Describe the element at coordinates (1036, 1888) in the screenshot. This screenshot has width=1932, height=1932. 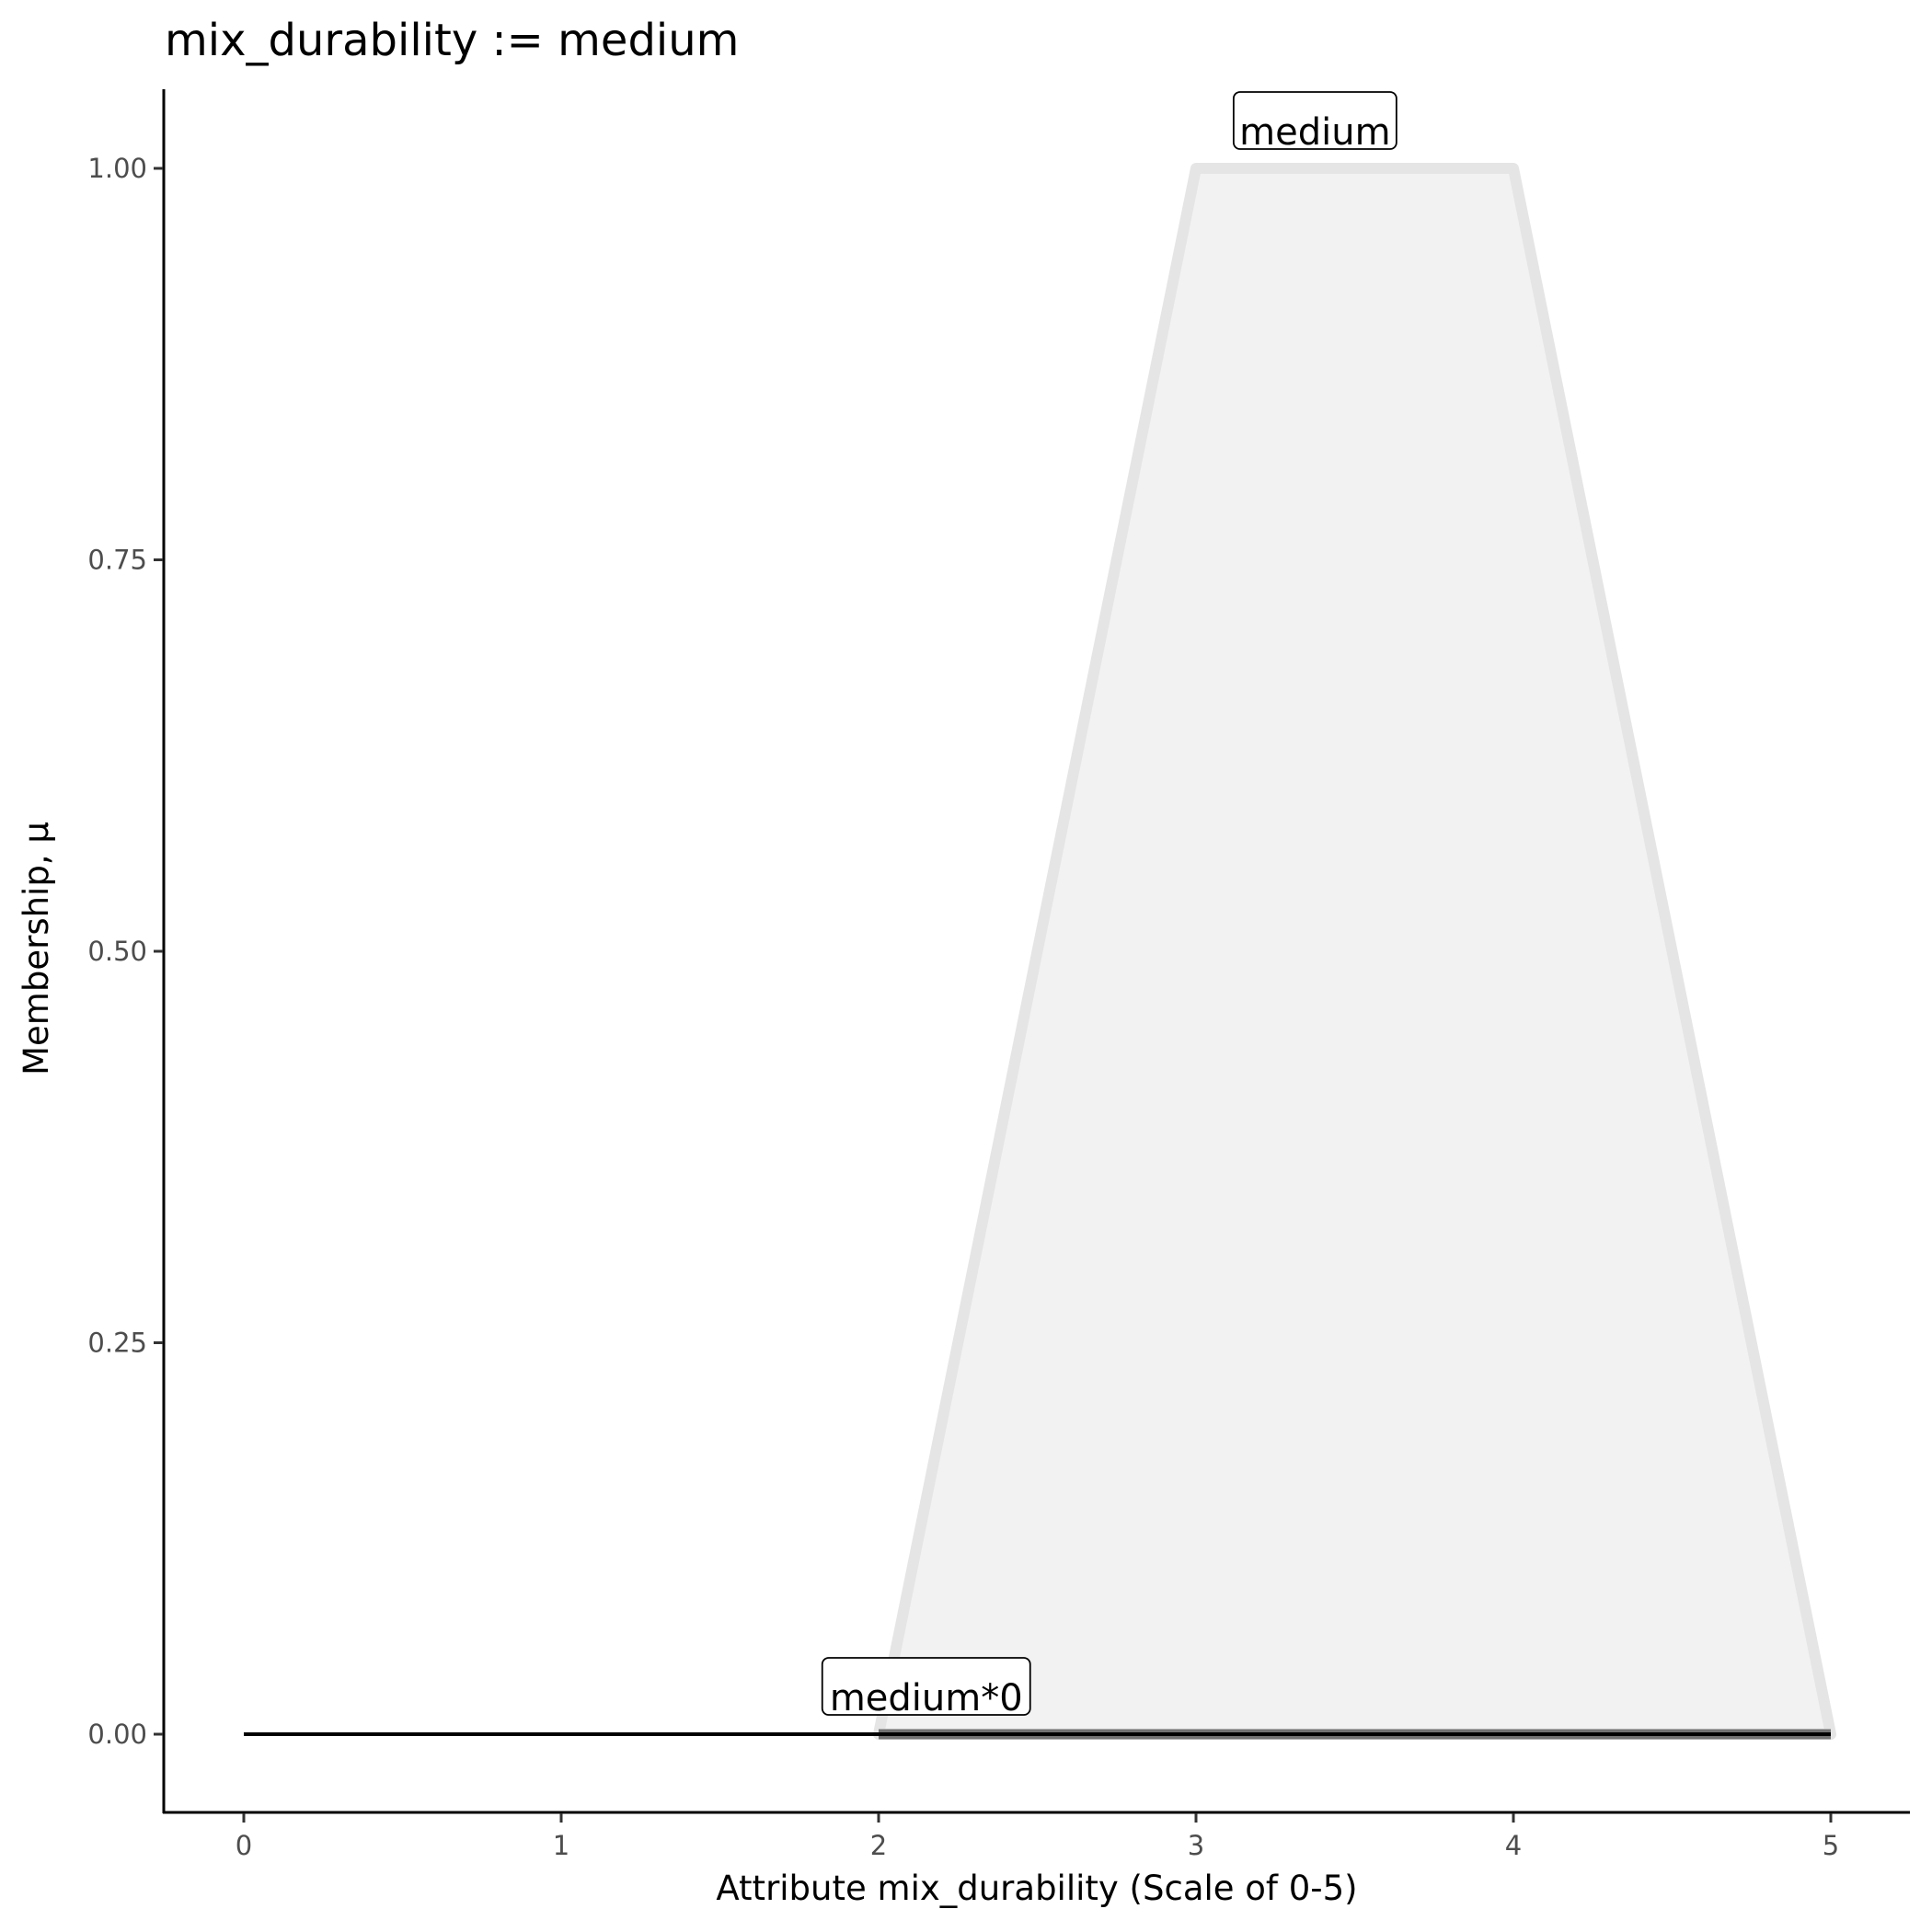
I see `x-axis-title: Attribute mix_durability (Scale of 0-5)` at that location.